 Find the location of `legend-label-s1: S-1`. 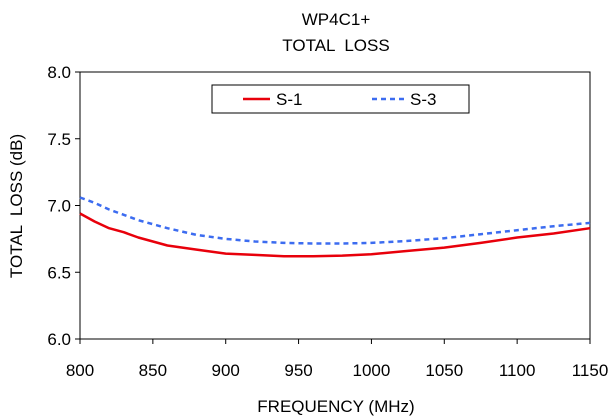

legend-label-s1: S-1 is located at coordinates (289, 99).